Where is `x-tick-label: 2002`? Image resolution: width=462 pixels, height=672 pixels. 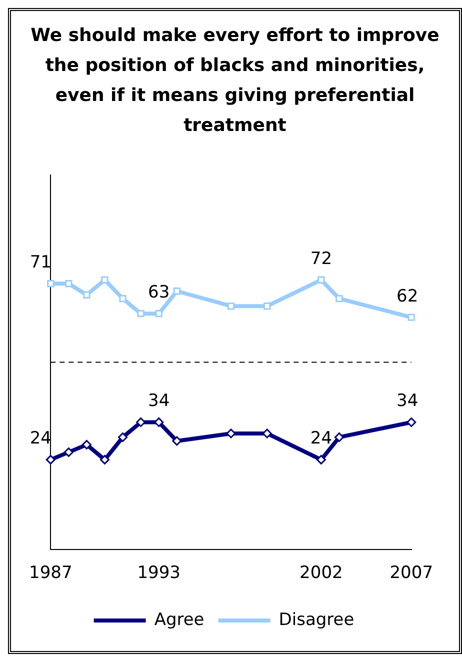 x-tick-label: 2002 is located at coordinates (321, 573).